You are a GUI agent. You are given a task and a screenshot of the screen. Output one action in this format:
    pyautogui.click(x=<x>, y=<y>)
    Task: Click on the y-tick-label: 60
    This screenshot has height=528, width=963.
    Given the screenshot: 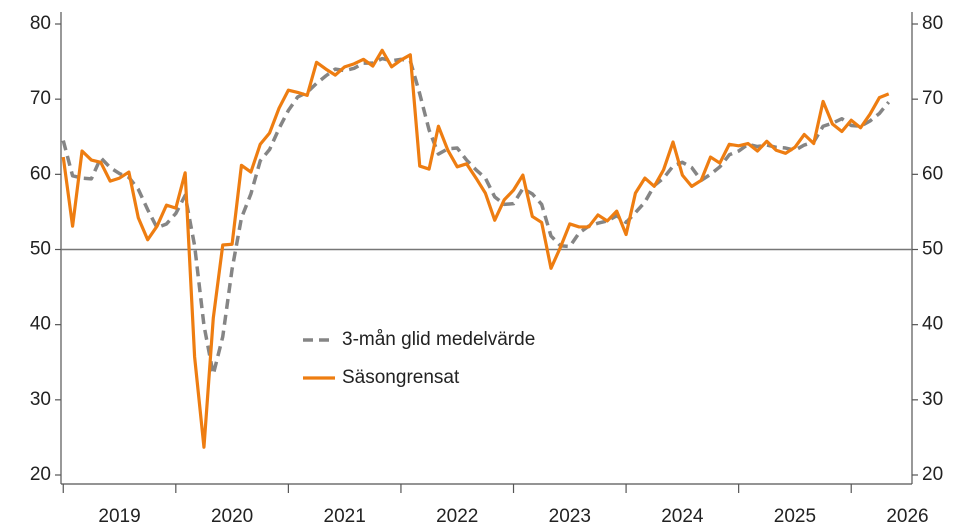 What is the action you would take?
    pyautogui.click(x=40, y=173)
    